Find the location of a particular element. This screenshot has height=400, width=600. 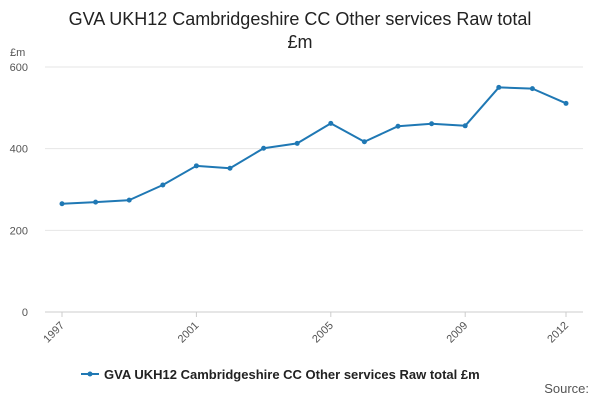

legend-marker is located at coordinates (90, 374).